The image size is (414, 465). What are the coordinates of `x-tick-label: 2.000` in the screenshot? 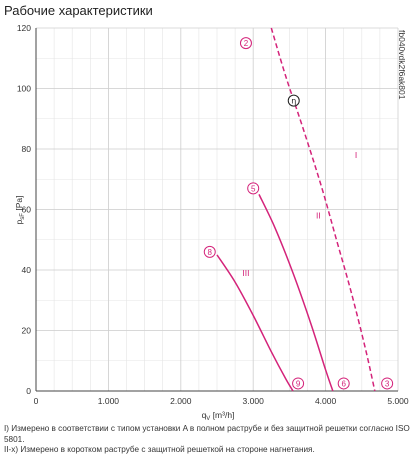 It's located at (181, 401).